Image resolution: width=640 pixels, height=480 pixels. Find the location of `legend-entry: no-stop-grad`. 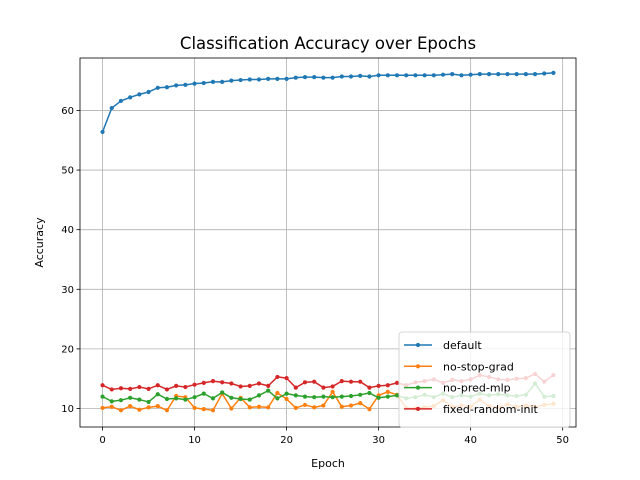

legend-entry: no-stop-grad is located at coordinates (459, 366).